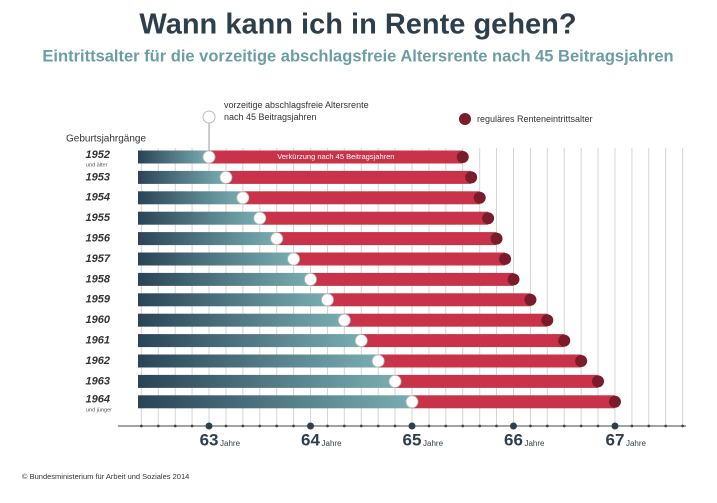 This screenshot has width=717, height=503. Describe the element at coordinates (98, 300) in the screenshot. I see `category-label: 1959` at that location.